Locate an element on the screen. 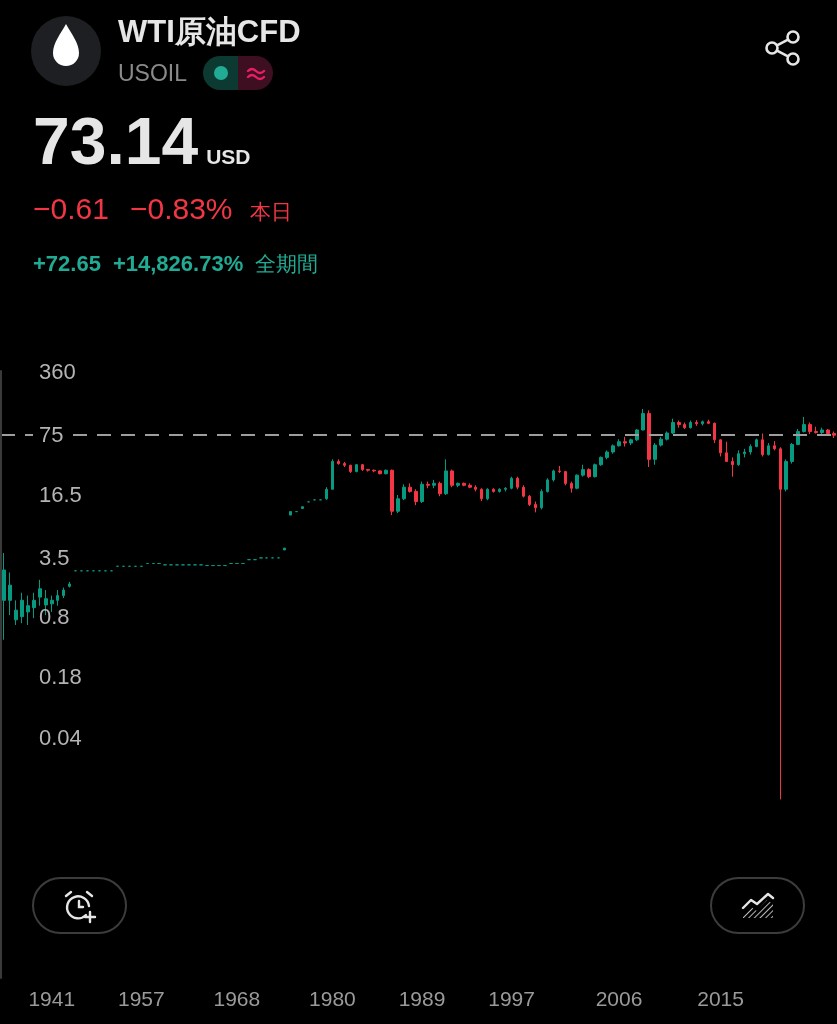 The width and height of the screenshot is (837, 1024). x-tick-label: 1989 is located at coordinates (422, 998).